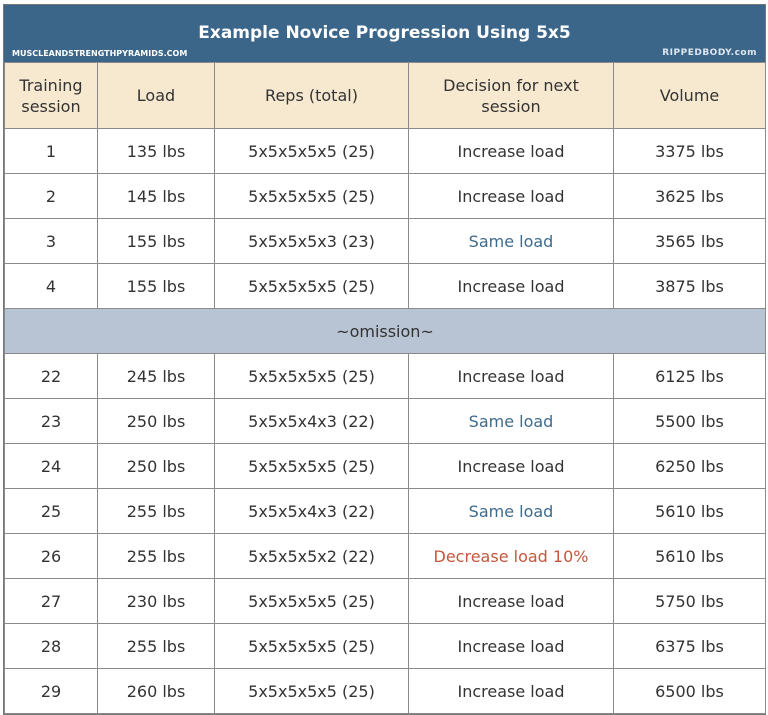 Image resolution: width=768 pixels, height=715 pixels. Describe the element at coordinates (51, 241) in the screenshot. I see `session-cell: 3` at that location.